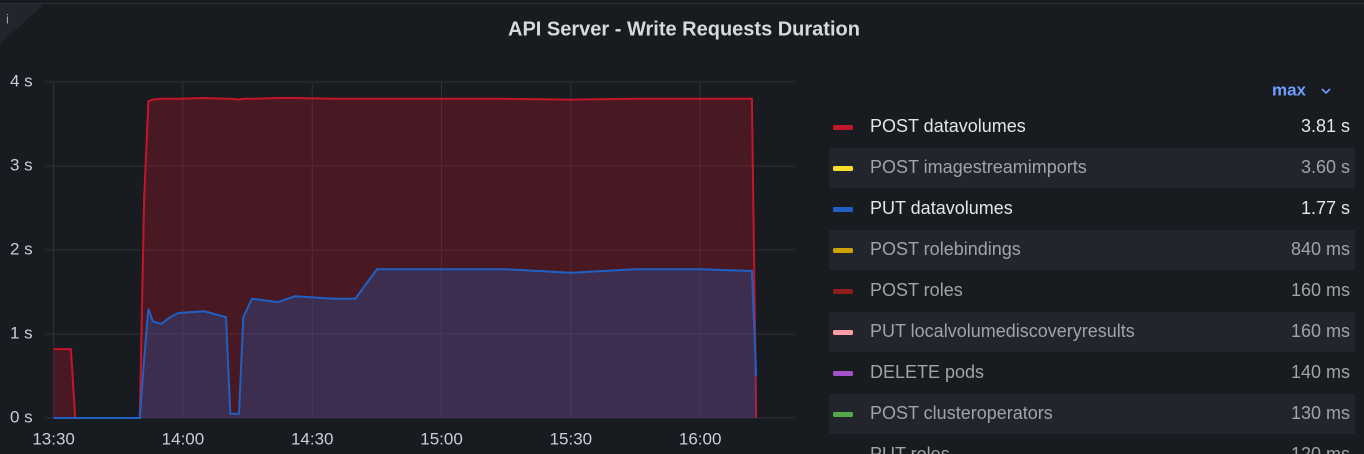 This screenshot has height=454, width=1364. Describe the element at coordinates (948, 126) in the screenshot. I see `legend-name: POST datavolumes` at that location.